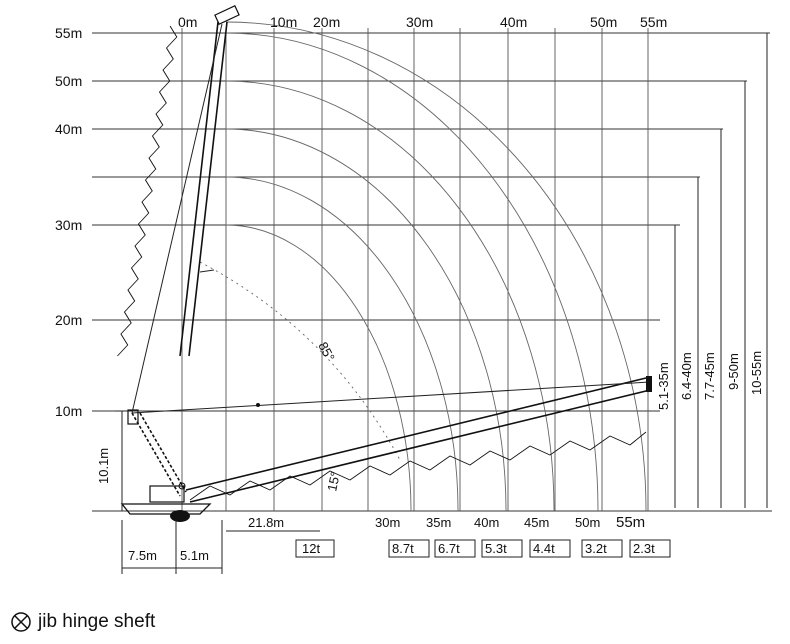 The width and height of the screenshot is (790, 644). What do you see at coordinates (536, 522) in the screenshot?
I see `radius-label: 45m` at bounding box center [536, 522].